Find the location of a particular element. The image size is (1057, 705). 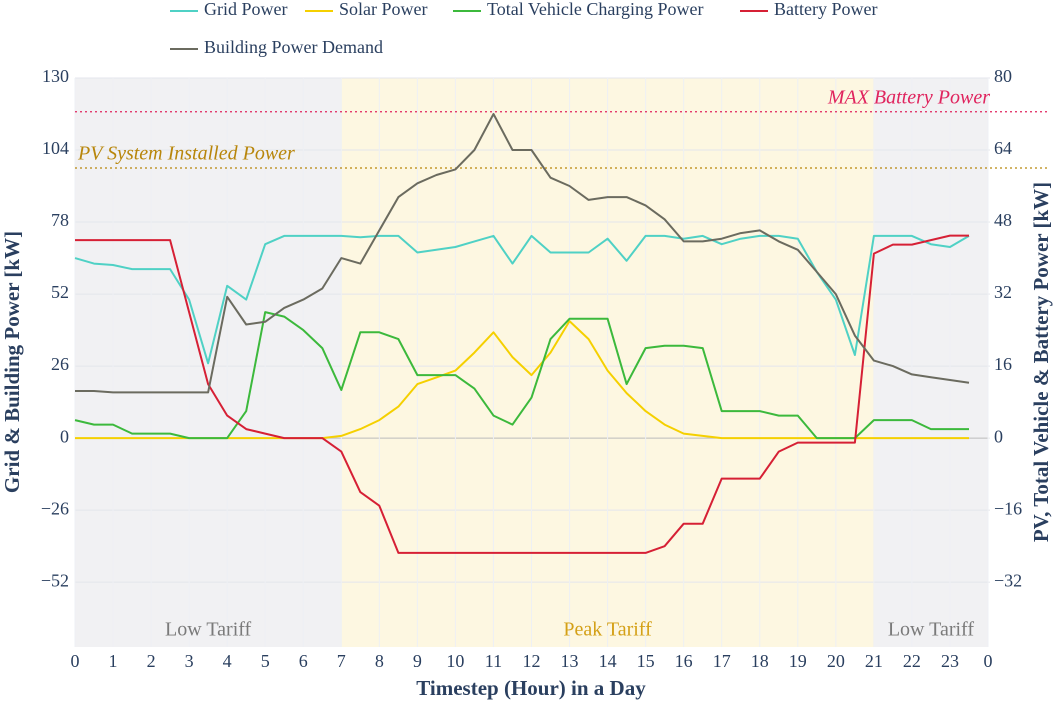

legend-label: Battery Power is located at coordinates (825, 9).